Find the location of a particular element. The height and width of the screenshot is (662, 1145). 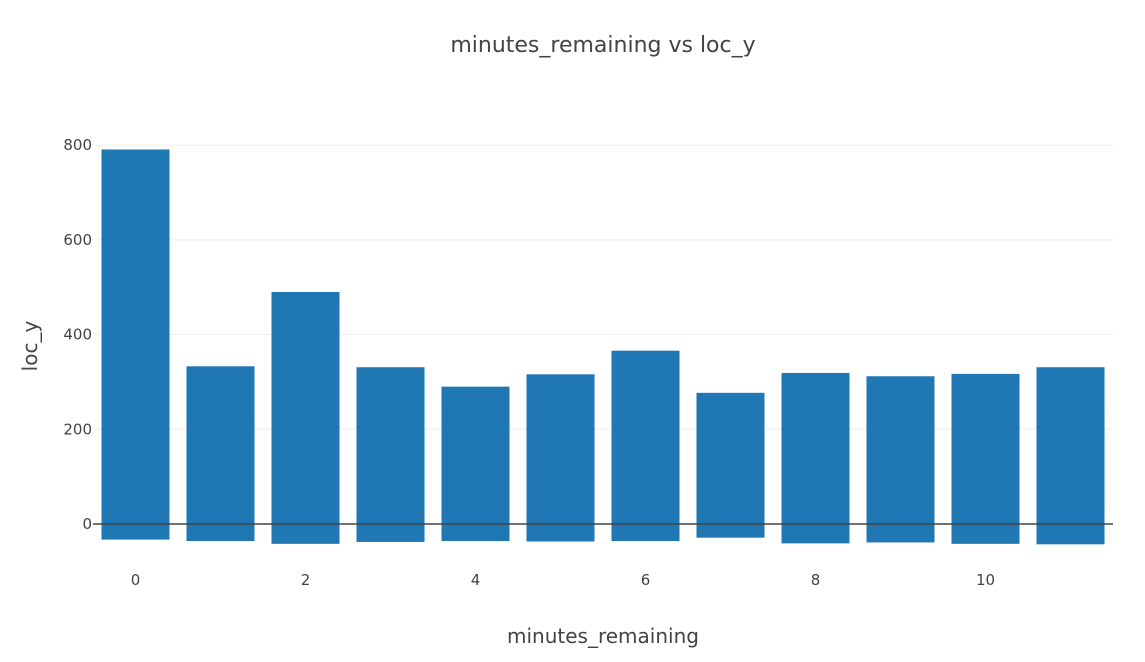

y-tick-label: 200 is located at coordinates (77, 429).